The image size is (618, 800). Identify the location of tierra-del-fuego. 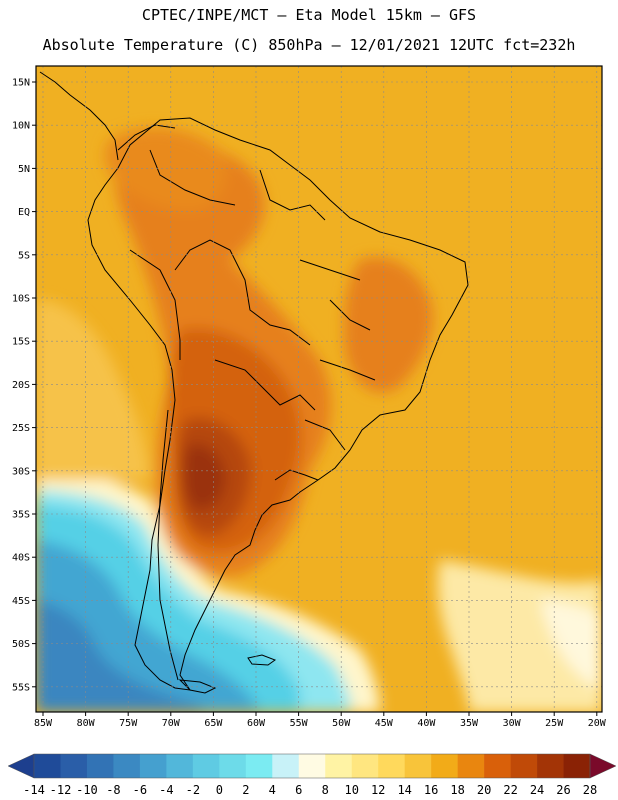
(197, 686).